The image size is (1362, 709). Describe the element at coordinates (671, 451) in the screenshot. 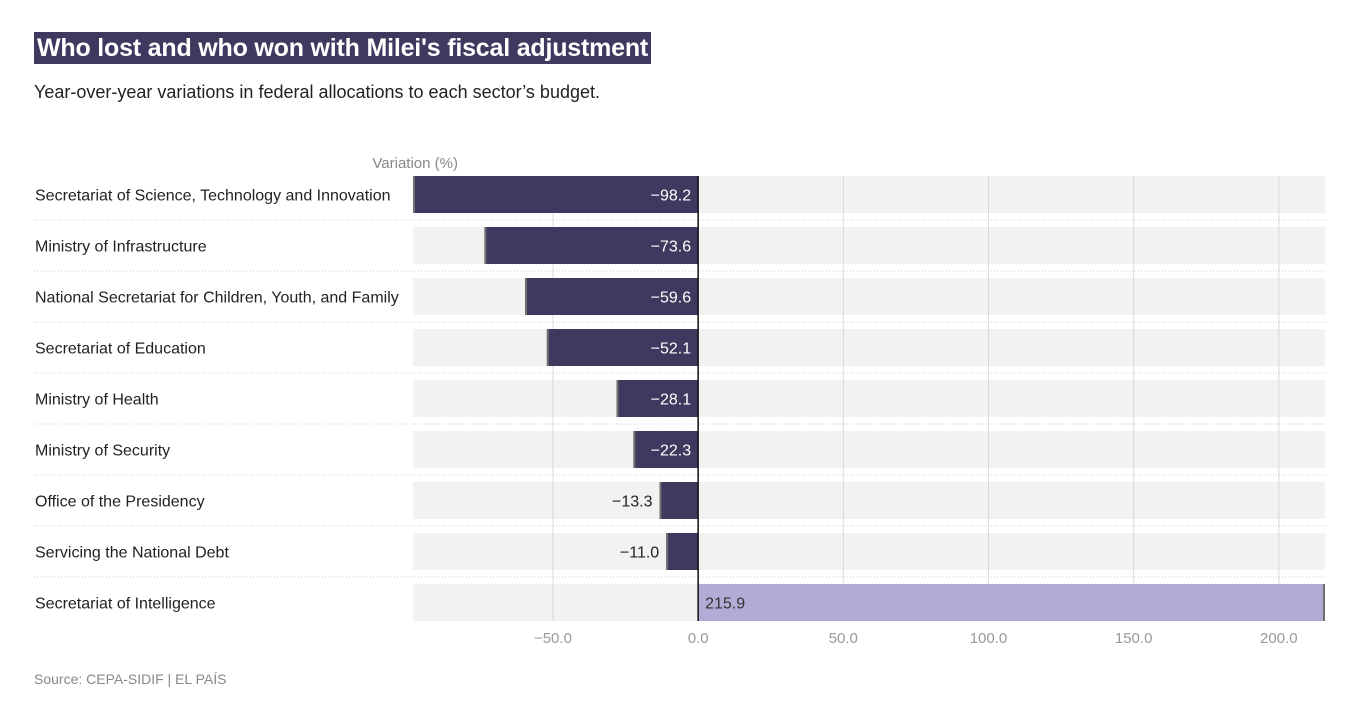

I see `value-label: −22.3` at that location.